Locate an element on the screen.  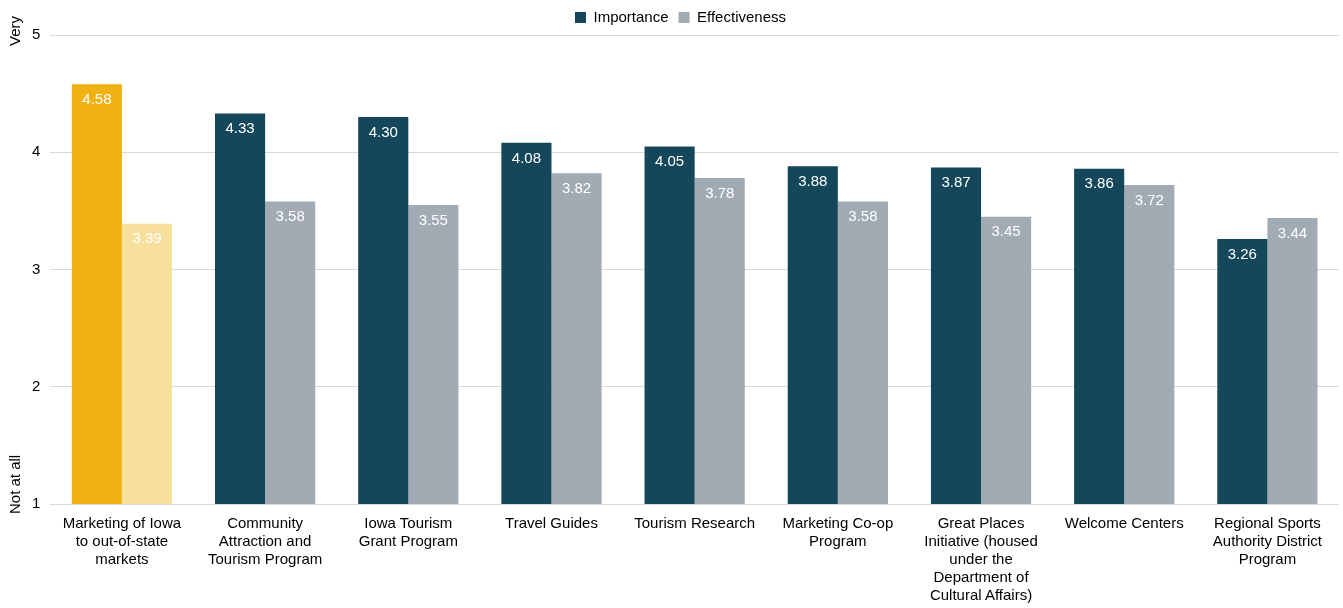
y-tick-label: 3 is located at coordinates (36, 268).